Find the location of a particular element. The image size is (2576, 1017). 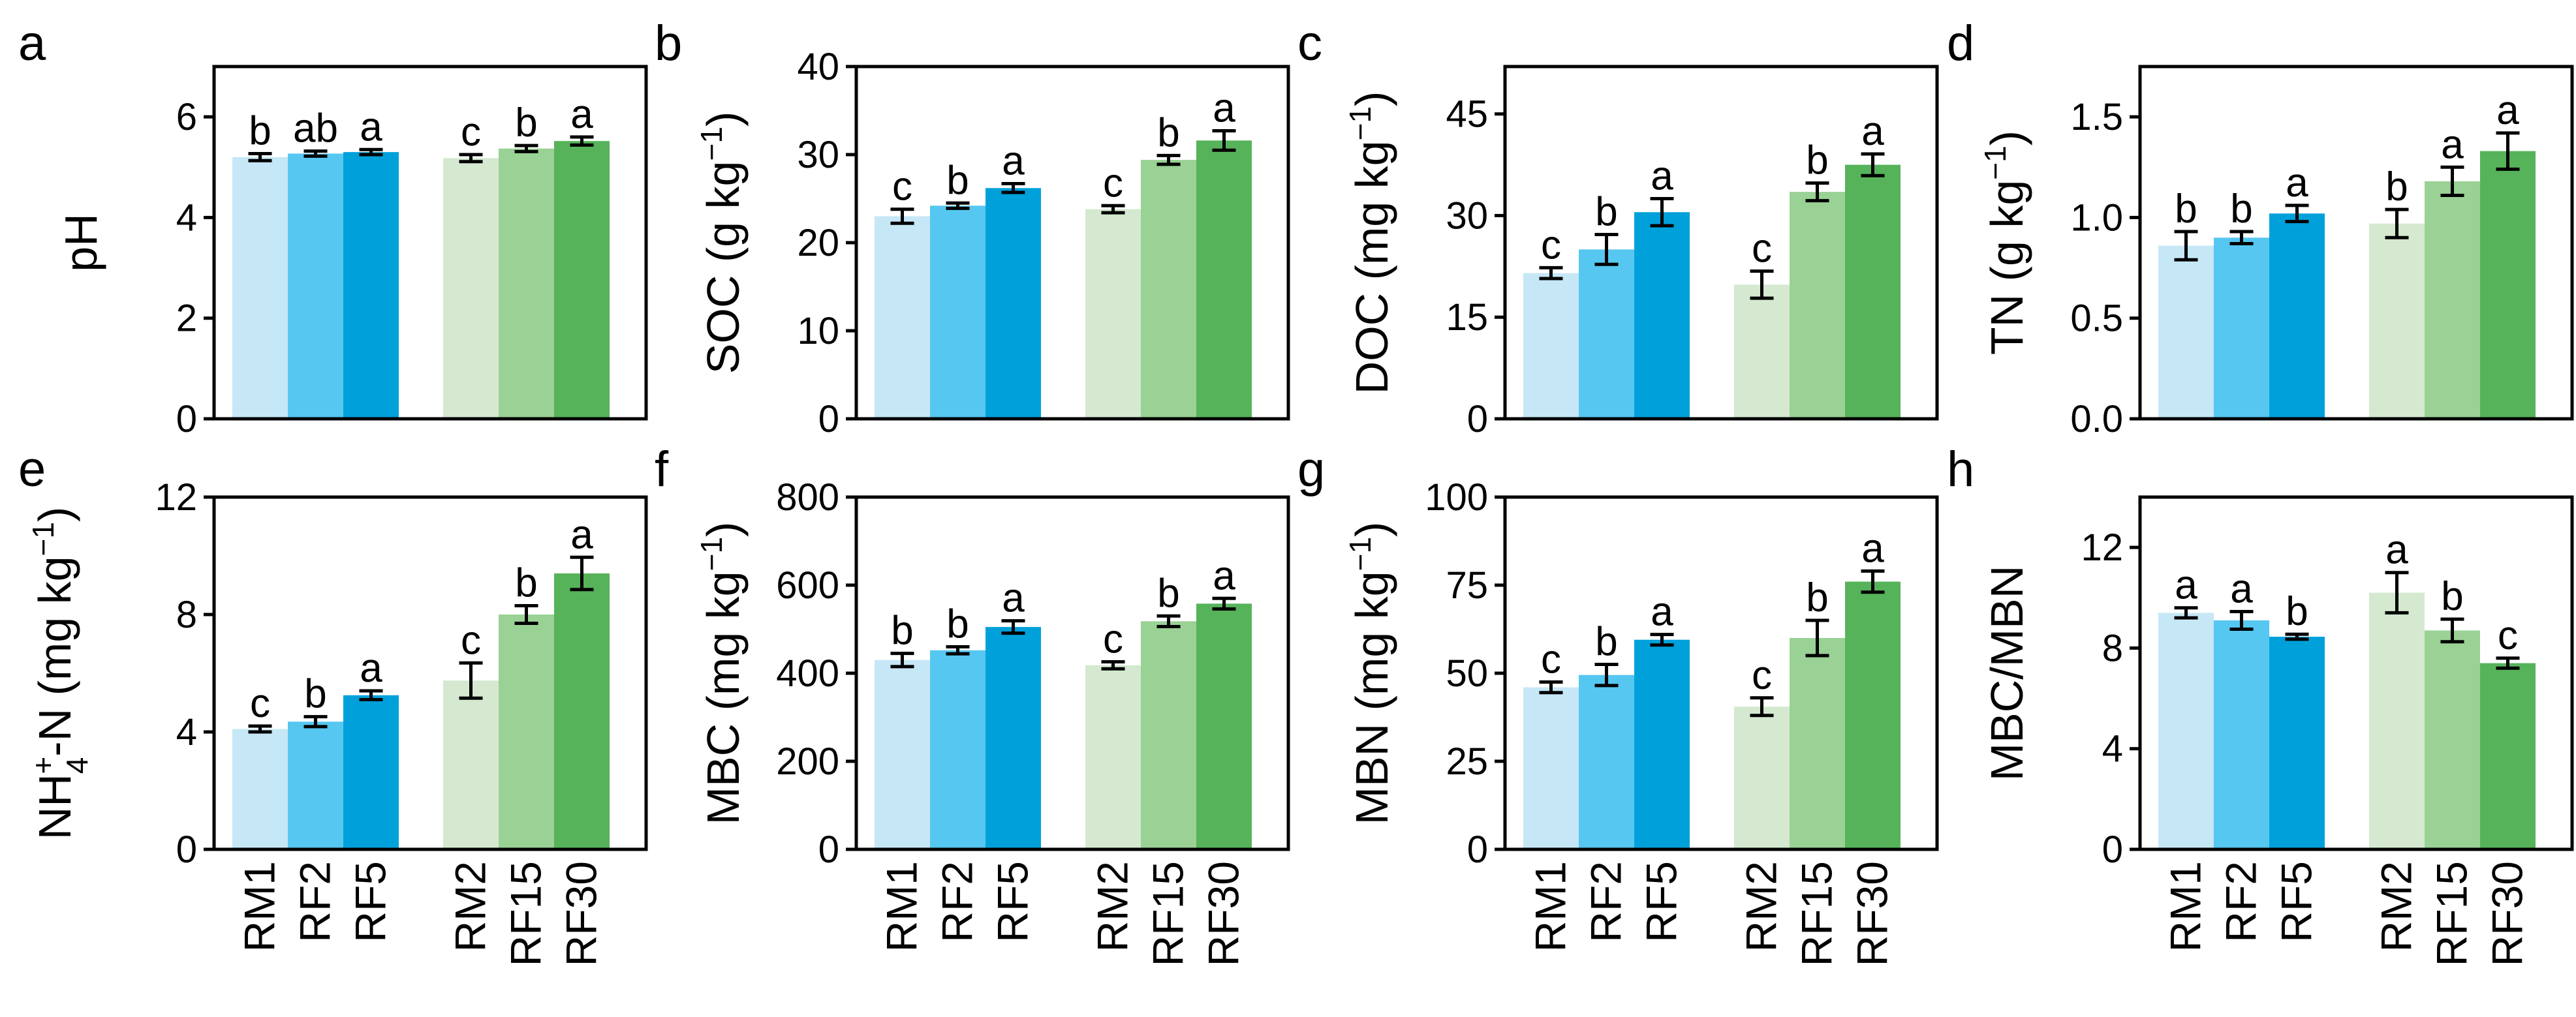

y-axis-label: NH4+-N (mg kg−1) is located at coordinates (60, 673).